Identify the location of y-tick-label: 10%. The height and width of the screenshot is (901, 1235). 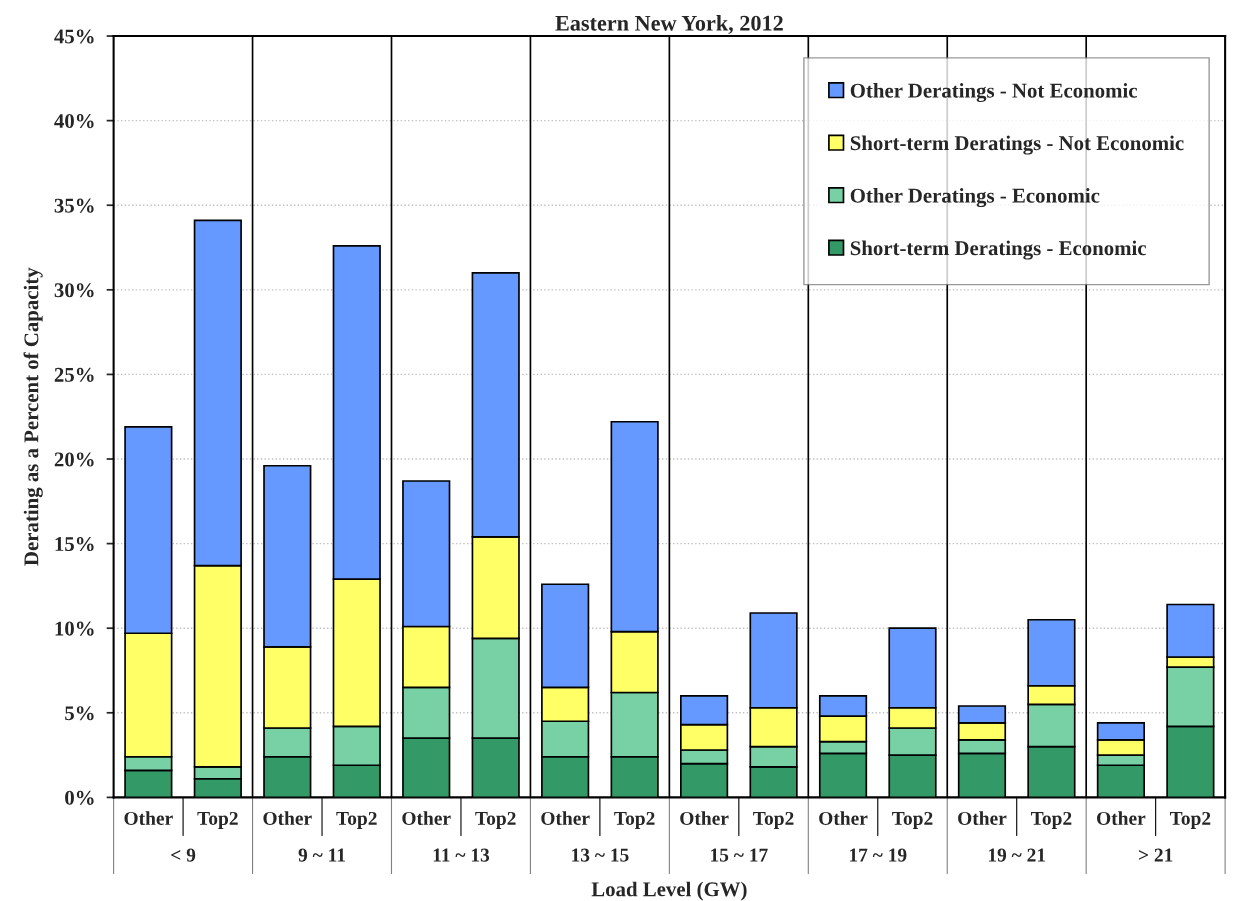
(74, 628).